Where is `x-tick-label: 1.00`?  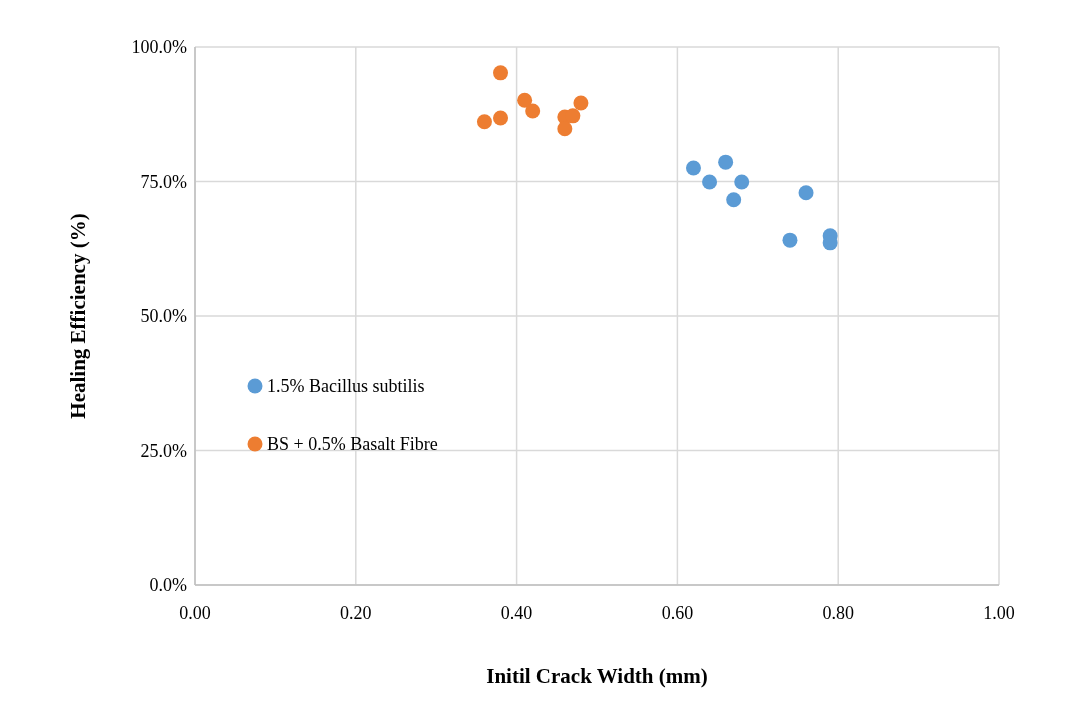
x-tick-label: 1.00 is located at coordinates (999, 613).